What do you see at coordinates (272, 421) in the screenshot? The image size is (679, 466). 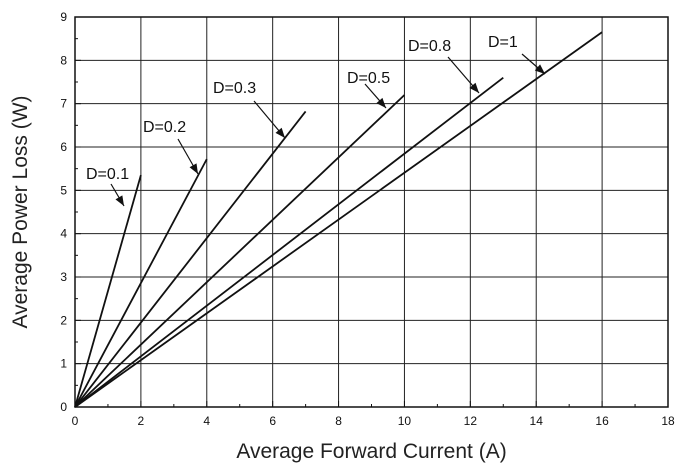 I see `x-tick-label: 6` at bounding box center [272, 421].